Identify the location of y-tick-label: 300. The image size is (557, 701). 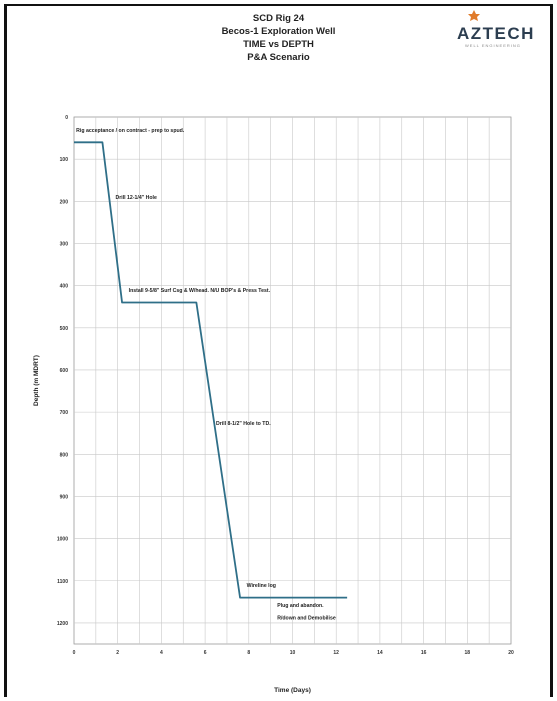
(64, 244).